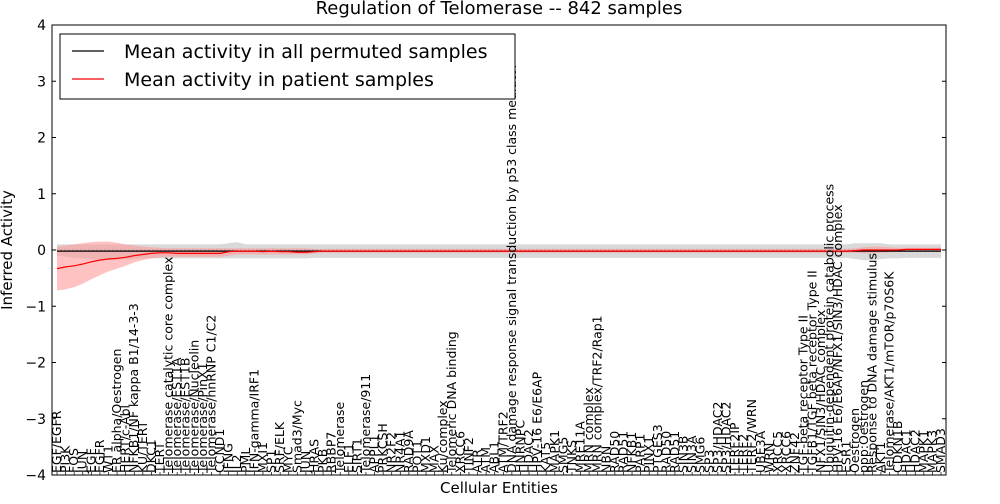  Describe the element at coordinates (185, 416) in the screenshot. I see `x-tick-label: Telomerase/EST1B` at that location.